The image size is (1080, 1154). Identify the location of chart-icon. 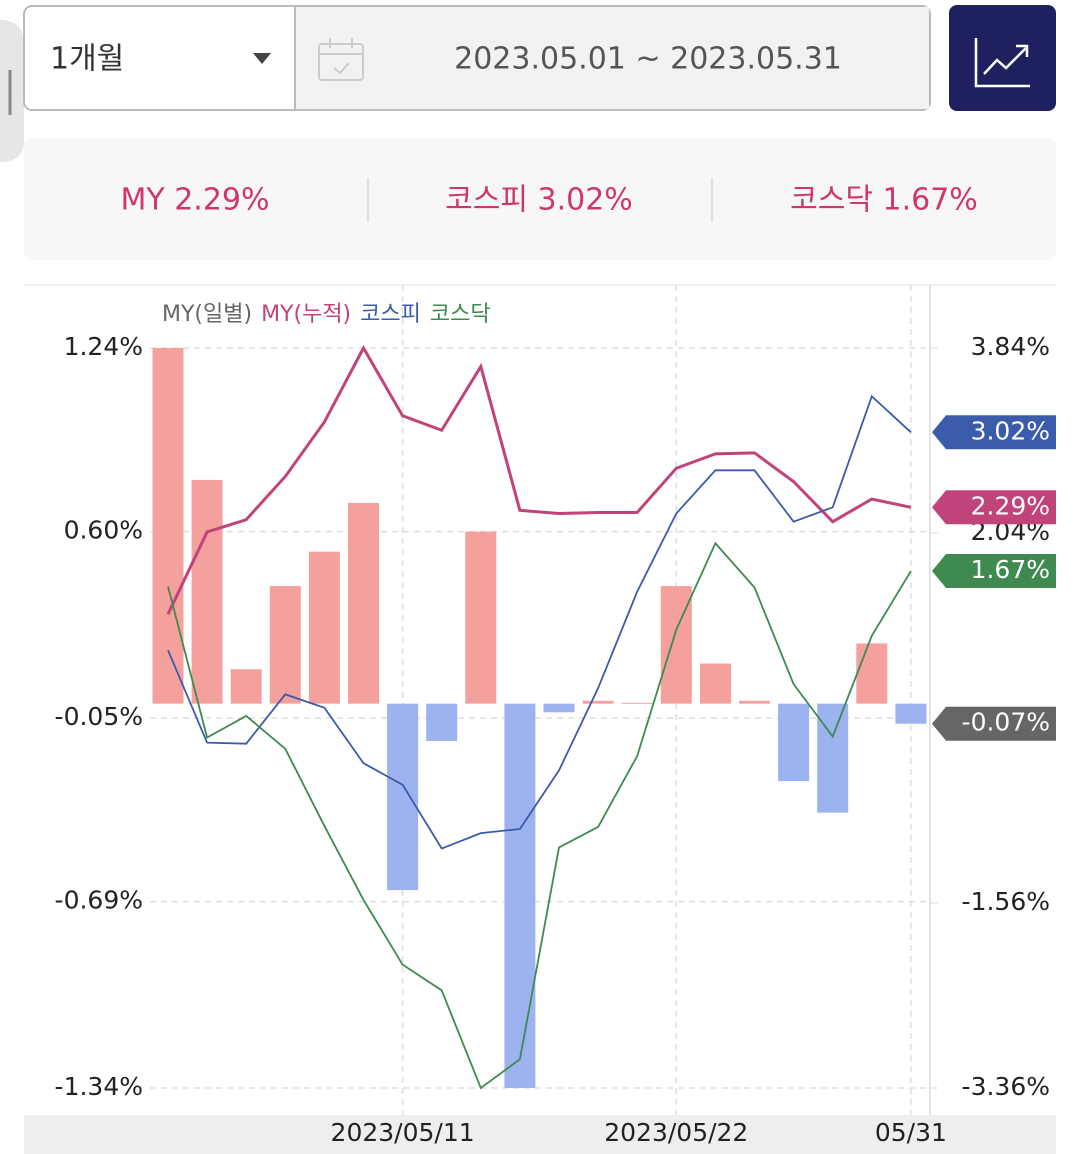
(1002, 63).